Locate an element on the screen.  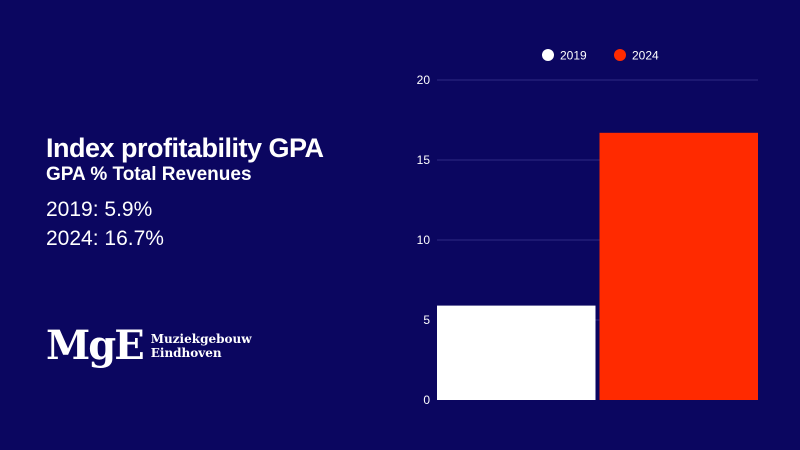
page-subtitle: GPA % Total Revenues is located at coordinates (149, 174).